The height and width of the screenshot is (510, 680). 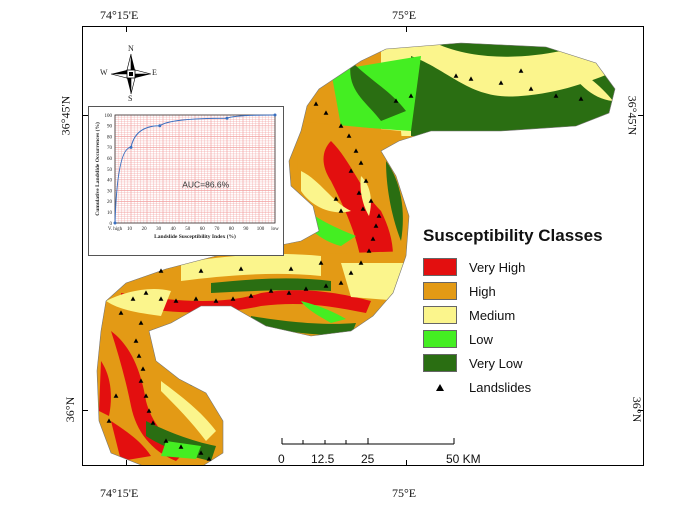 What do you see at coordinates (154, 72) in the screenshot?
I see `east-label: E` at bounding box center [154, 72].